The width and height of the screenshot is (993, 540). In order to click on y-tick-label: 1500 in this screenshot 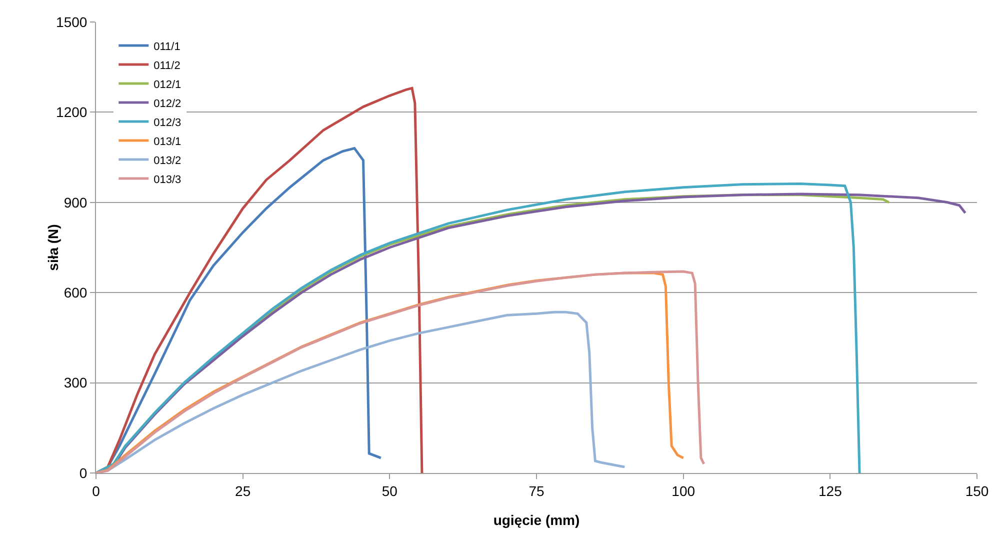, I will do `click(72, 22)`.